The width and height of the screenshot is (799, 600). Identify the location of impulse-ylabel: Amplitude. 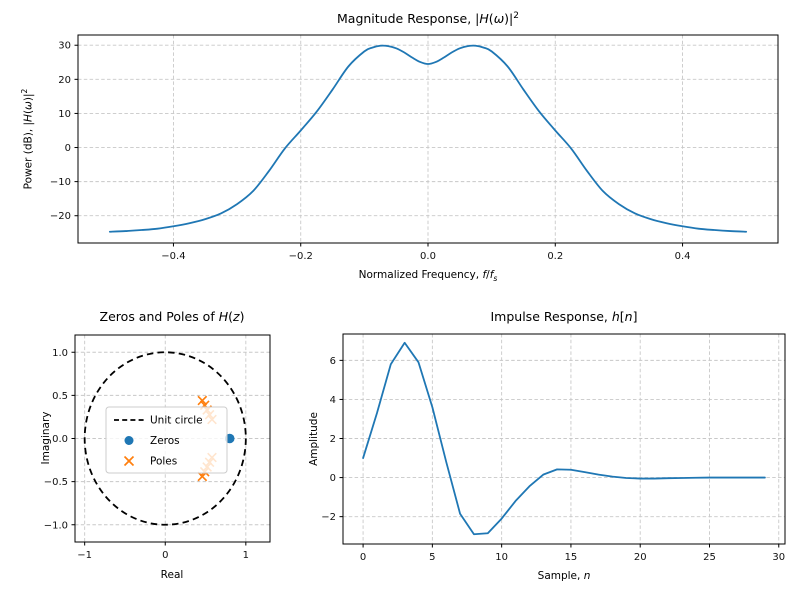
(314, 439).